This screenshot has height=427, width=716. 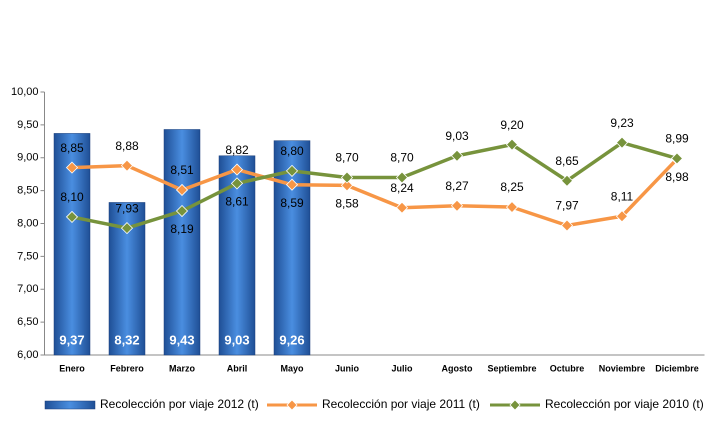 I want to click on bar, so click(x=182, y=242).